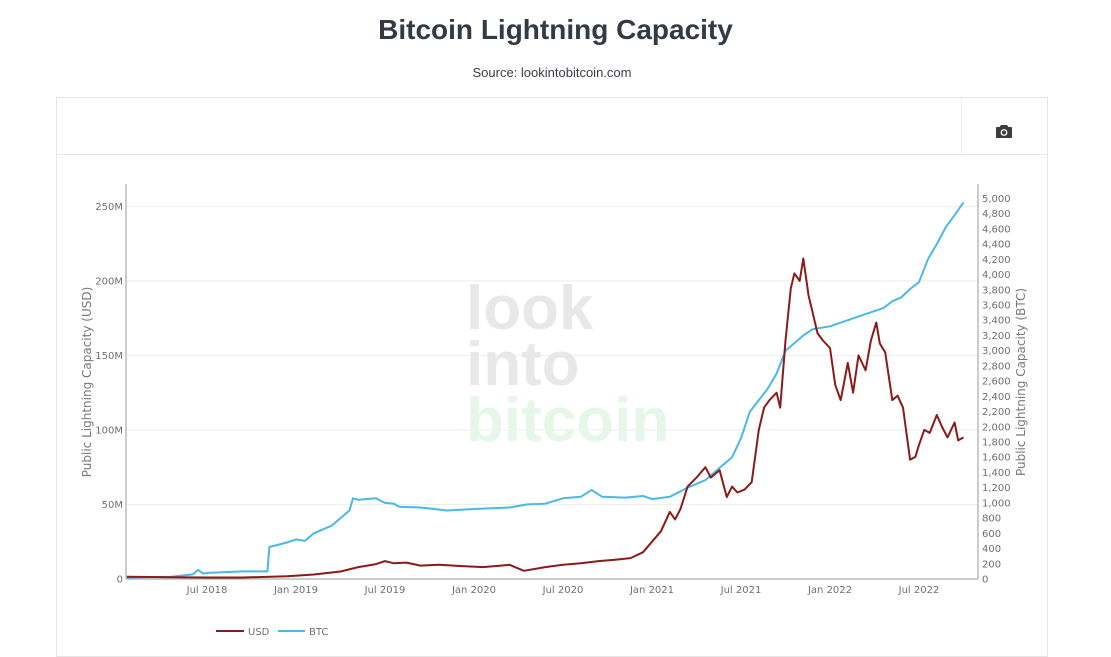 This screenshot has width=1111, height=657. I want to click on y2-tick-label: 2,400, so click(996, 397).